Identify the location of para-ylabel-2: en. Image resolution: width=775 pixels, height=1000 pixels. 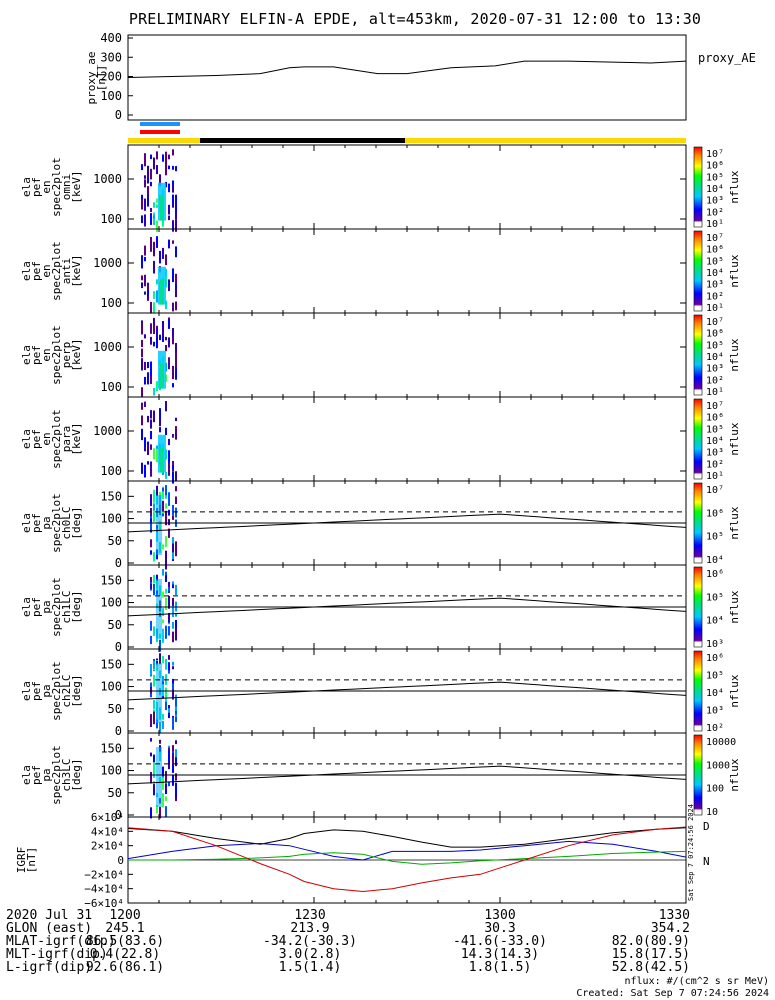
(46, 438).